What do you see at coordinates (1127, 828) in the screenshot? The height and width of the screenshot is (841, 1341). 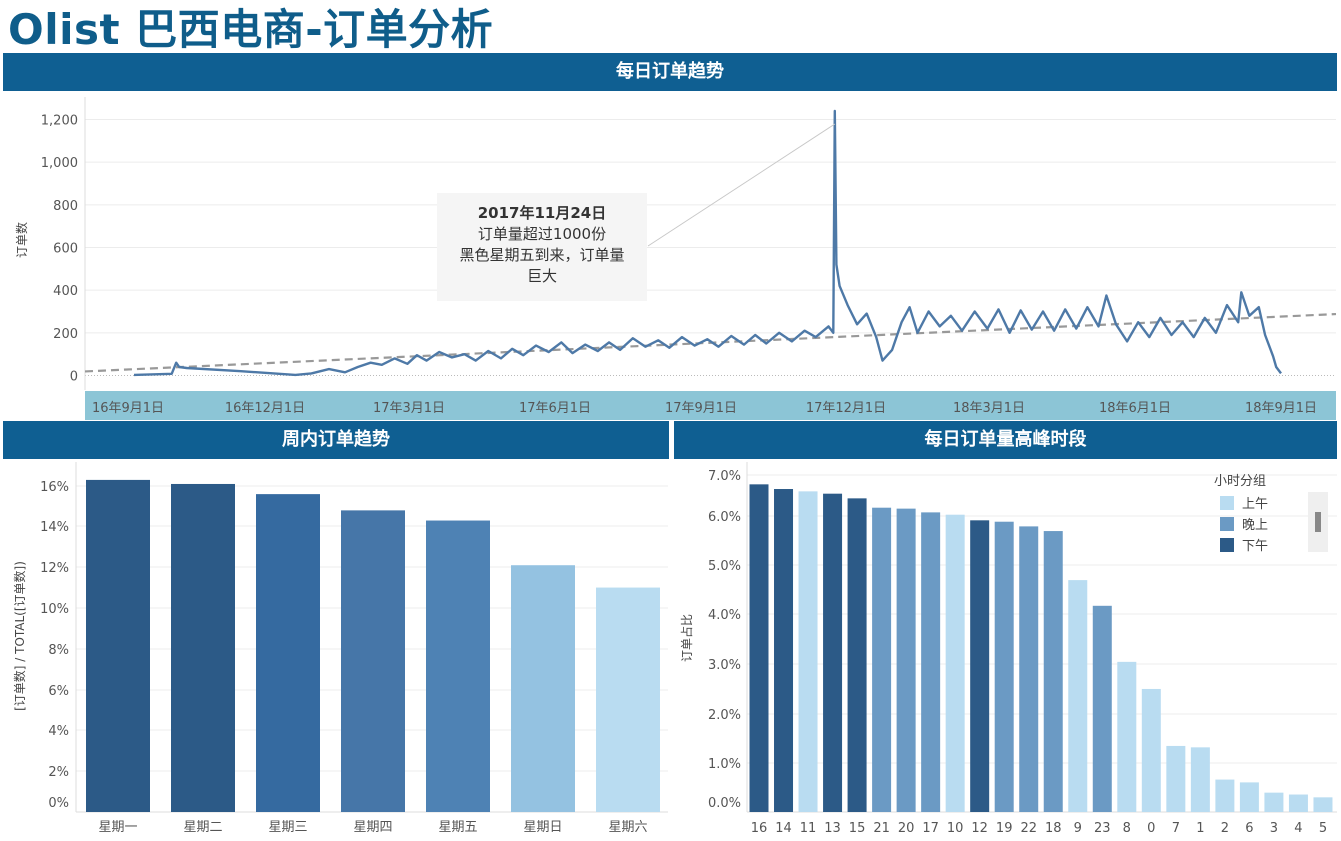 I see `hourly-x-tick-label: 8` at bounding box center [1127, 828].